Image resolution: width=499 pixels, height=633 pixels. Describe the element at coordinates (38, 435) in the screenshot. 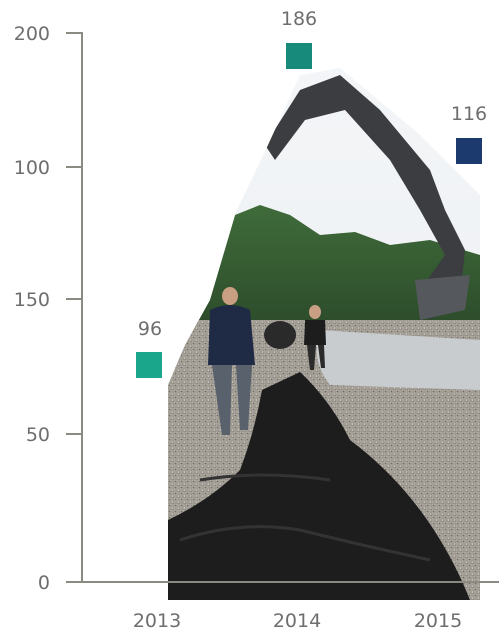

I see `y-tick-label: 50` at that location.